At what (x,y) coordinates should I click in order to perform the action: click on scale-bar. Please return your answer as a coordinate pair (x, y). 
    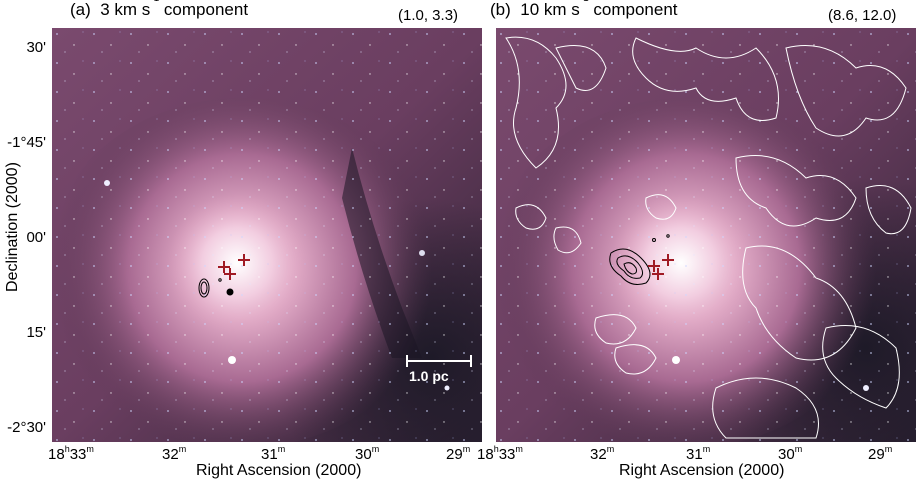
    Looking at the image, I should click on (439, 361).